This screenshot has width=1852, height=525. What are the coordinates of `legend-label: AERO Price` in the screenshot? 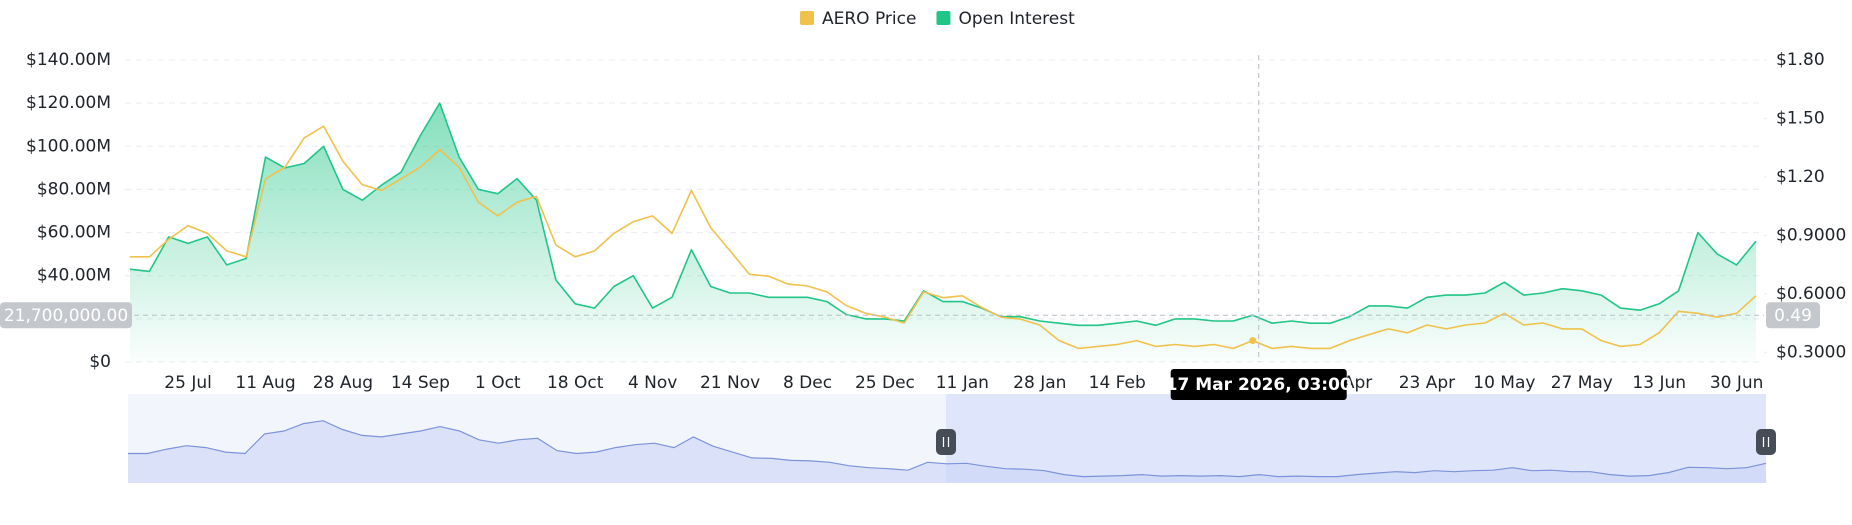 It's located at (869, 19).